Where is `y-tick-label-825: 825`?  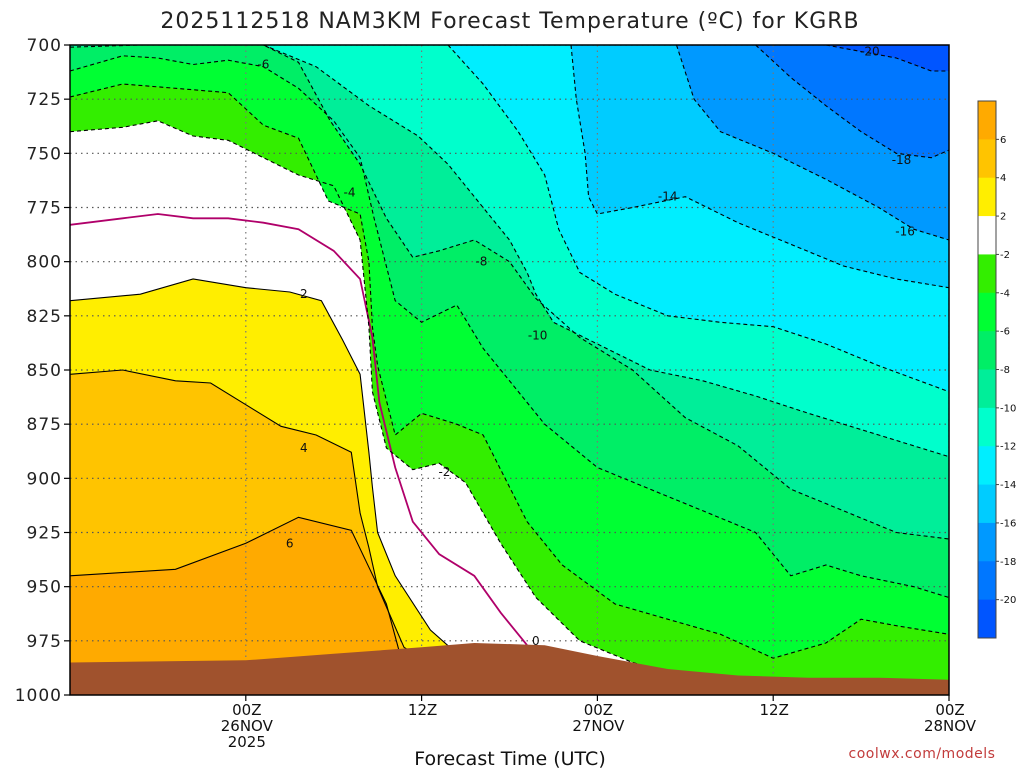 y-tick-label-825: 825 is located at coordinates (44, 317).